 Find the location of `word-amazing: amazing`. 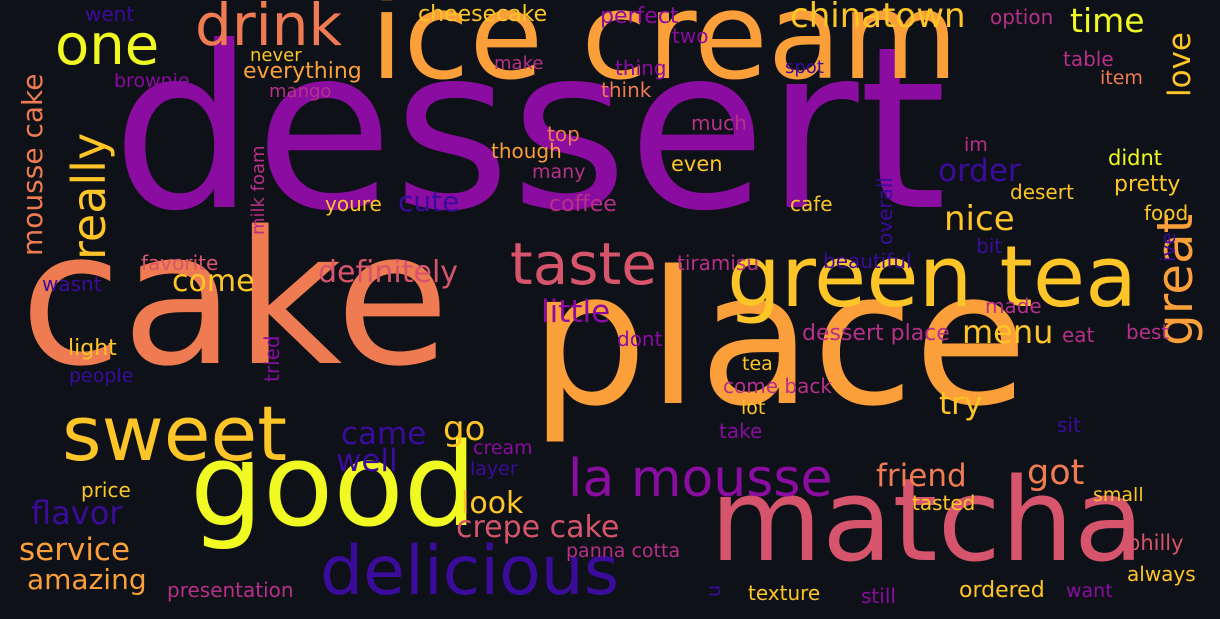

word-amazing: amazing is located at coordinates (87, 579).